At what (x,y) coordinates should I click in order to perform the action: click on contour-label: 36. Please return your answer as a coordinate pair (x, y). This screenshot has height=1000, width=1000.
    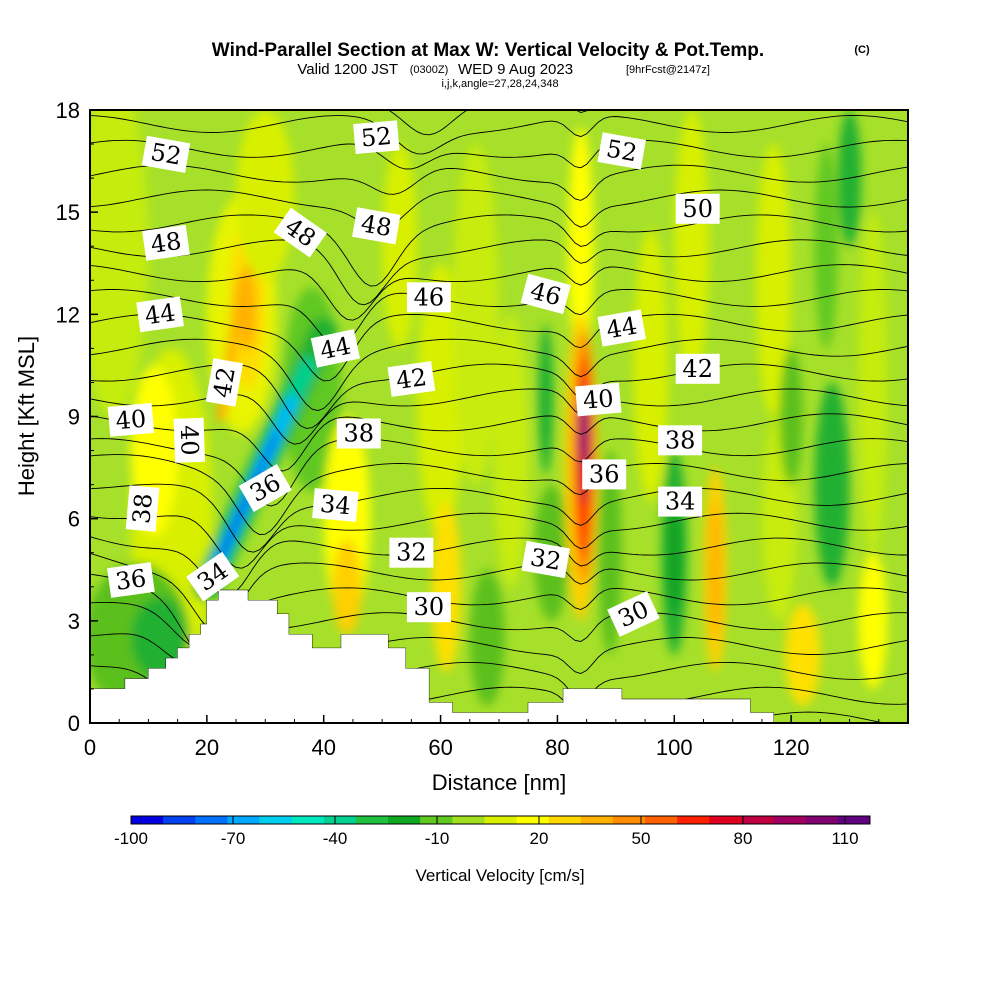
    Looking at the image, I should click on (131, 580).